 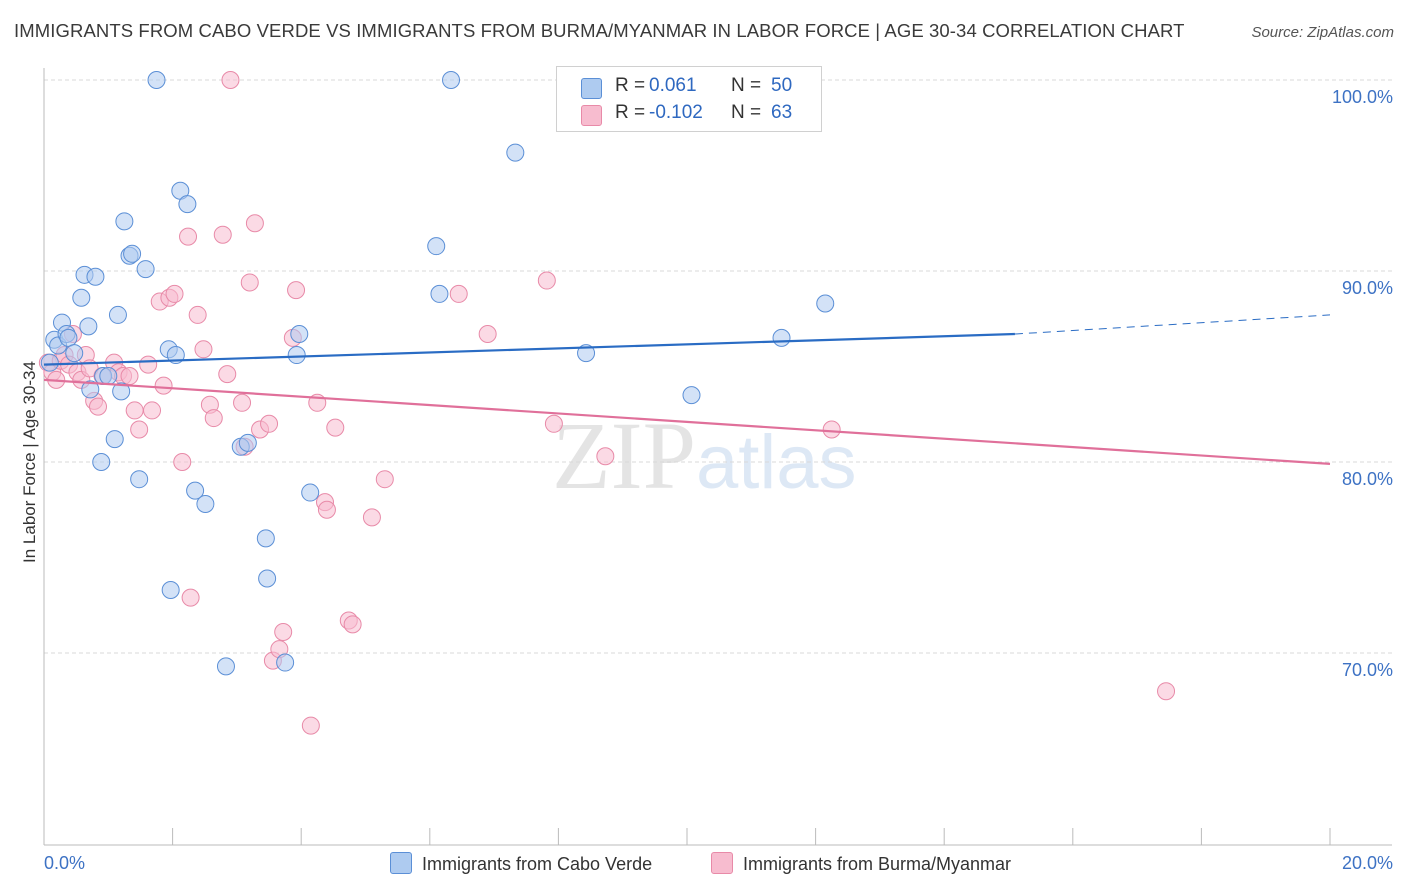 What do you see at coordinates (537, 864) in the screenshot?
I see `bottom-legend-label-cabo-verde: Immigrants from Cabo Verde` at bounding box center [537, 864].